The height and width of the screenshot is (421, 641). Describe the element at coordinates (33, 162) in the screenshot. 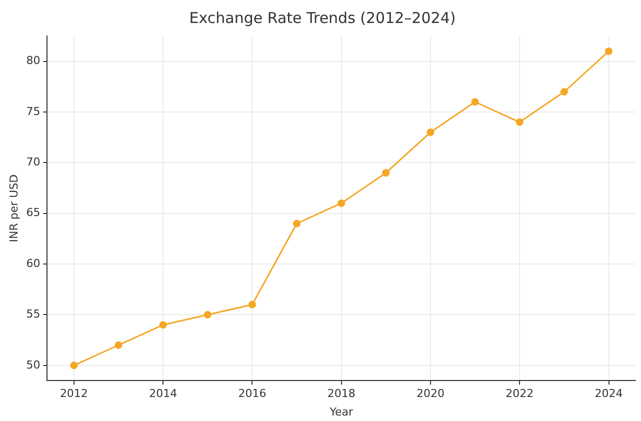

I see `y-tick-label: 70` at that location.